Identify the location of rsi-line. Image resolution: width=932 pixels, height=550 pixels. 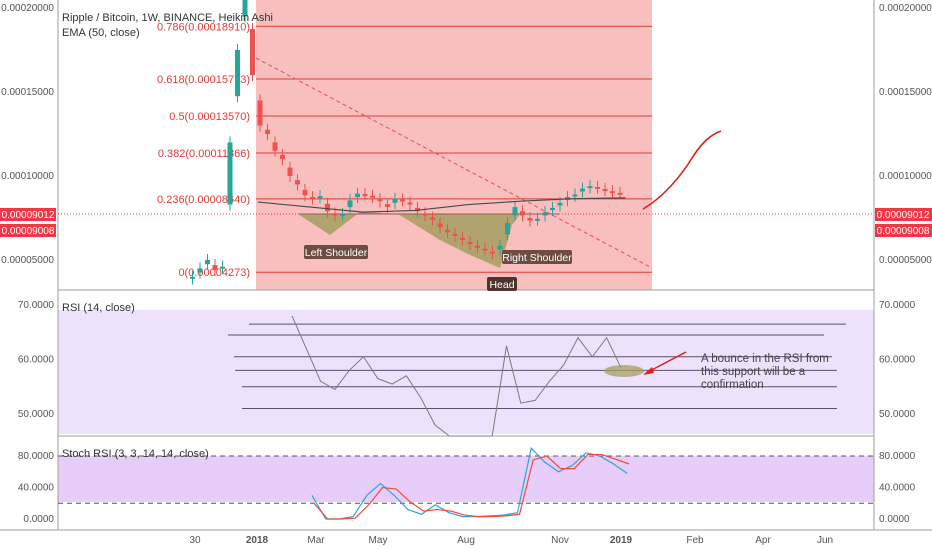
(456, 376).